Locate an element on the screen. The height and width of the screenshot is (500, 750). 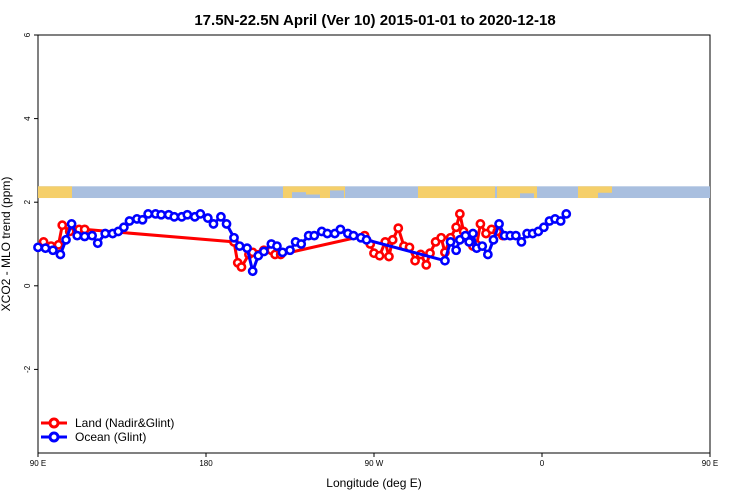
map-ocean is located at coordinates (374, 192).